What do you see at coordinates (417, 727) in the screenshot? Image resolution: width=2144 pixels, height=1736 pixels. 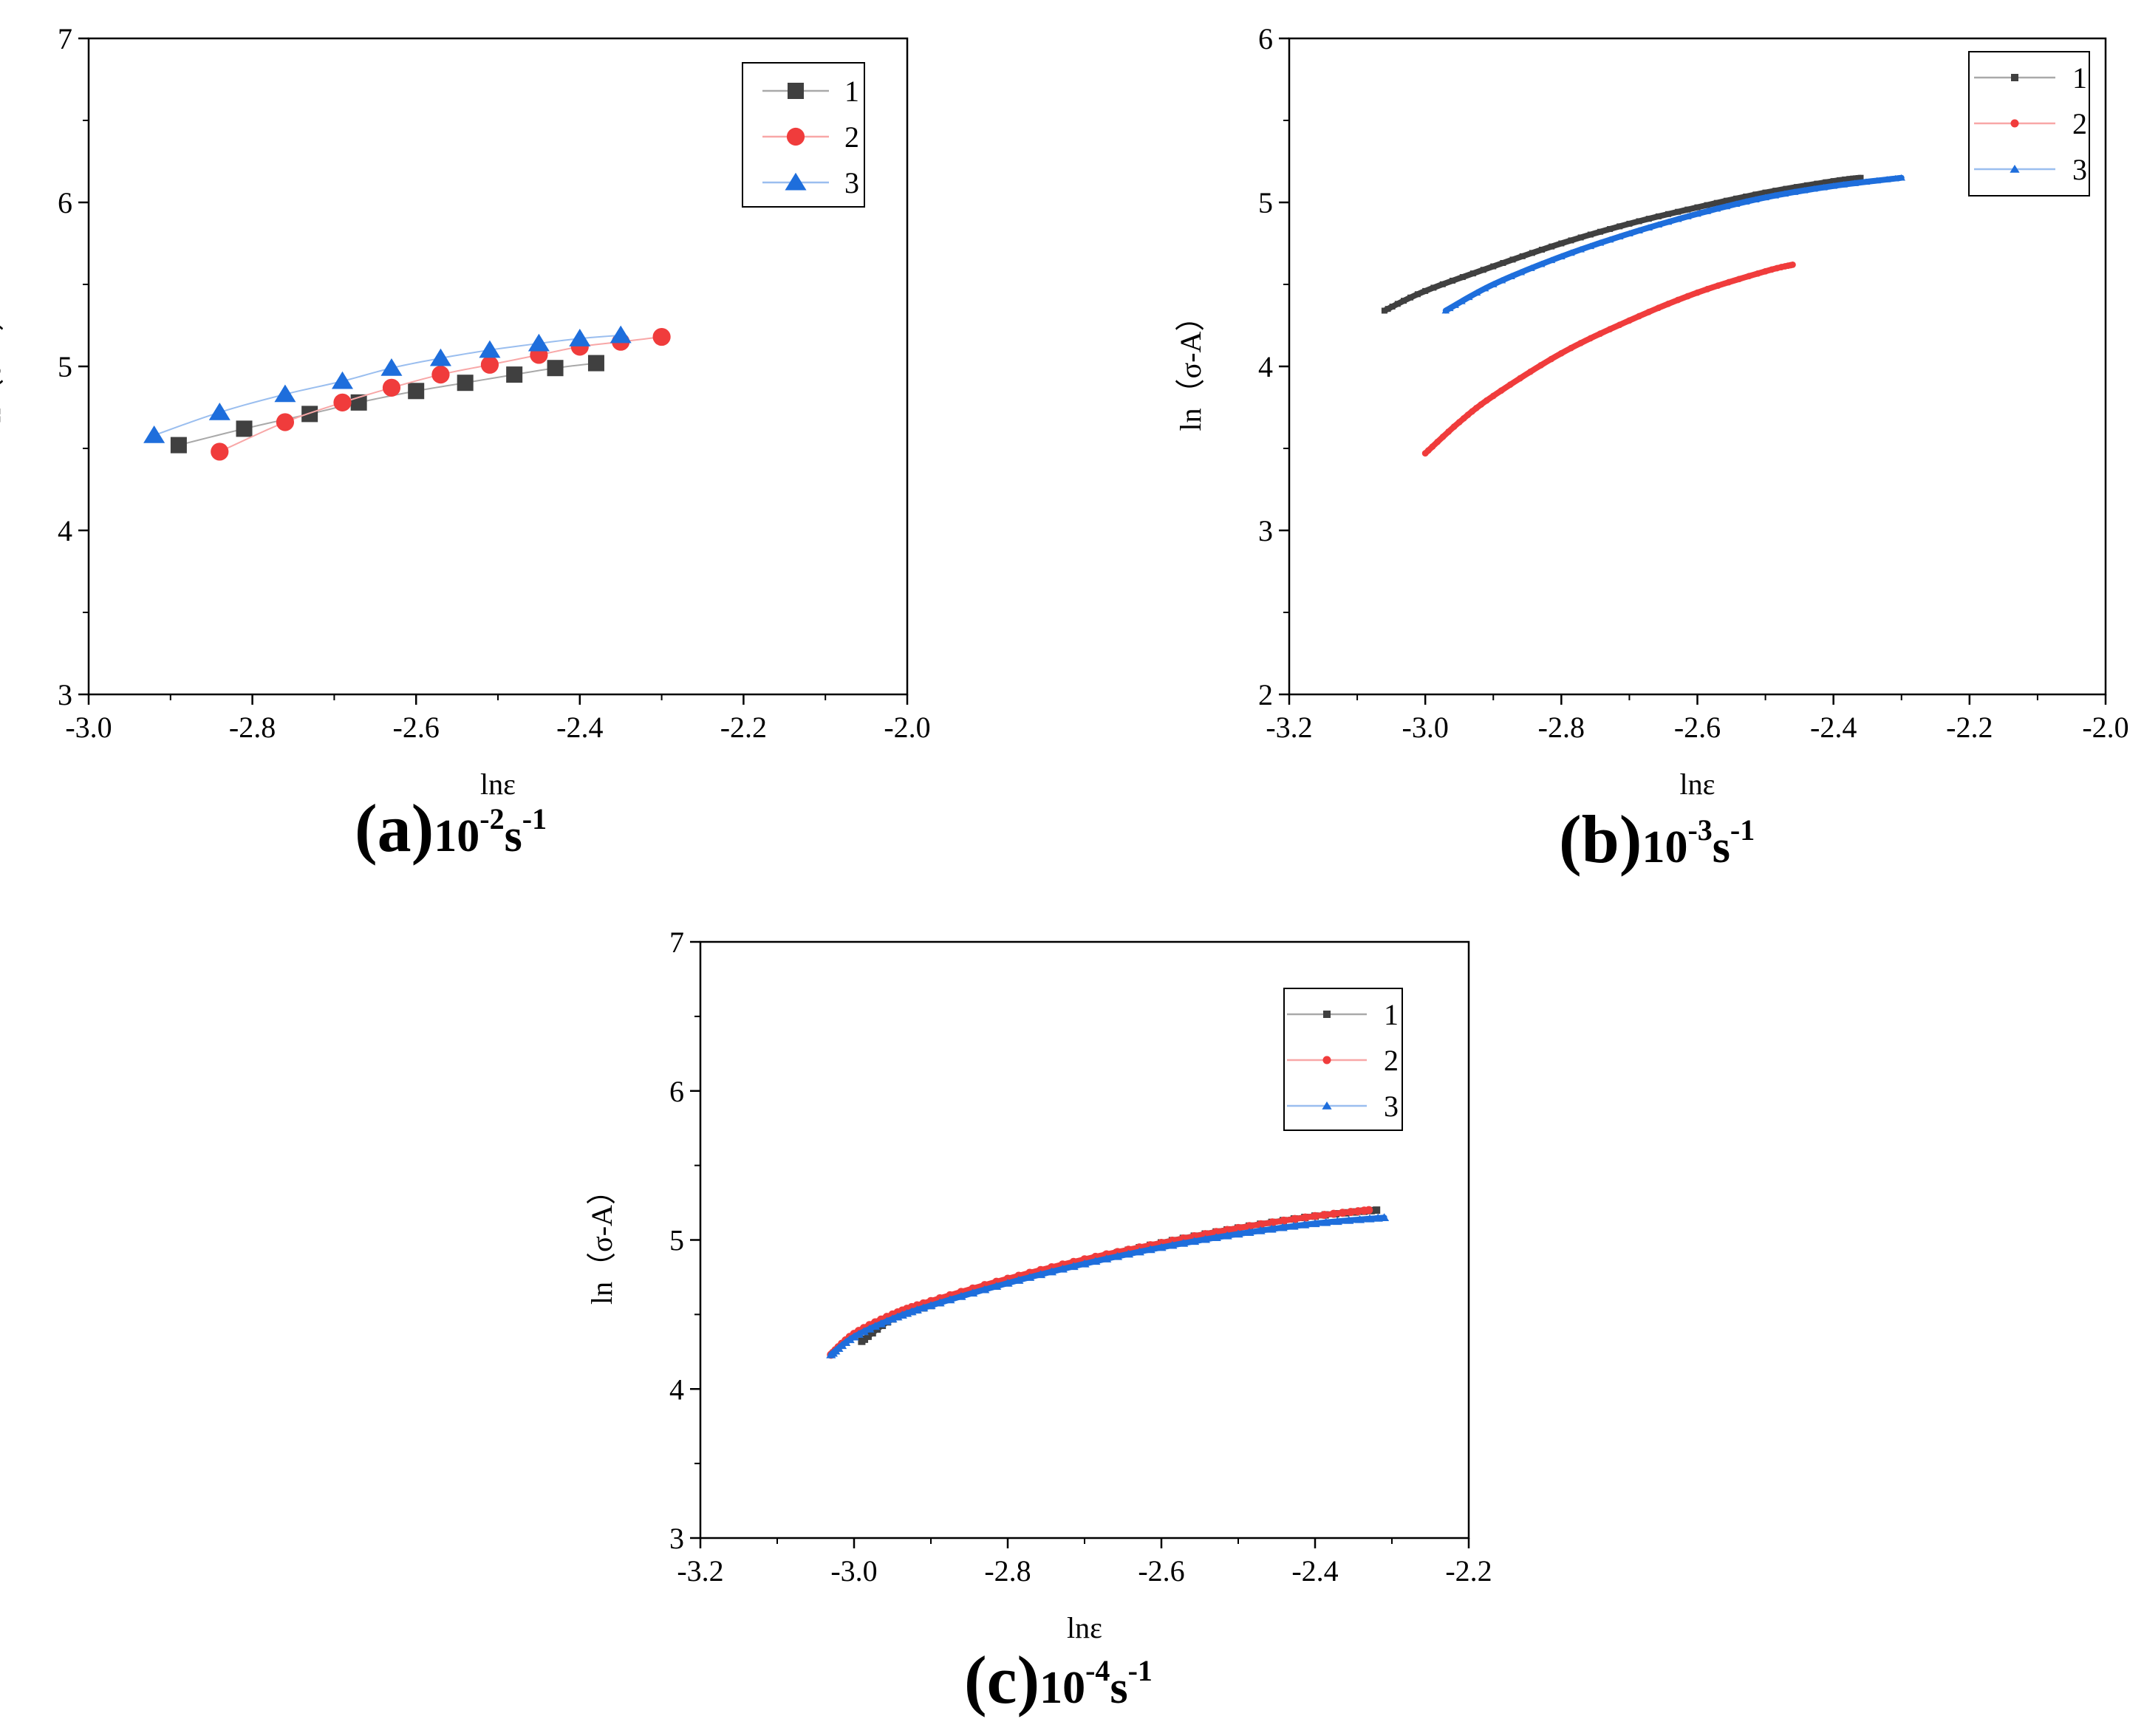 I see `chart-a-xtick-label: -2.6` at bounding box center [417, 727].